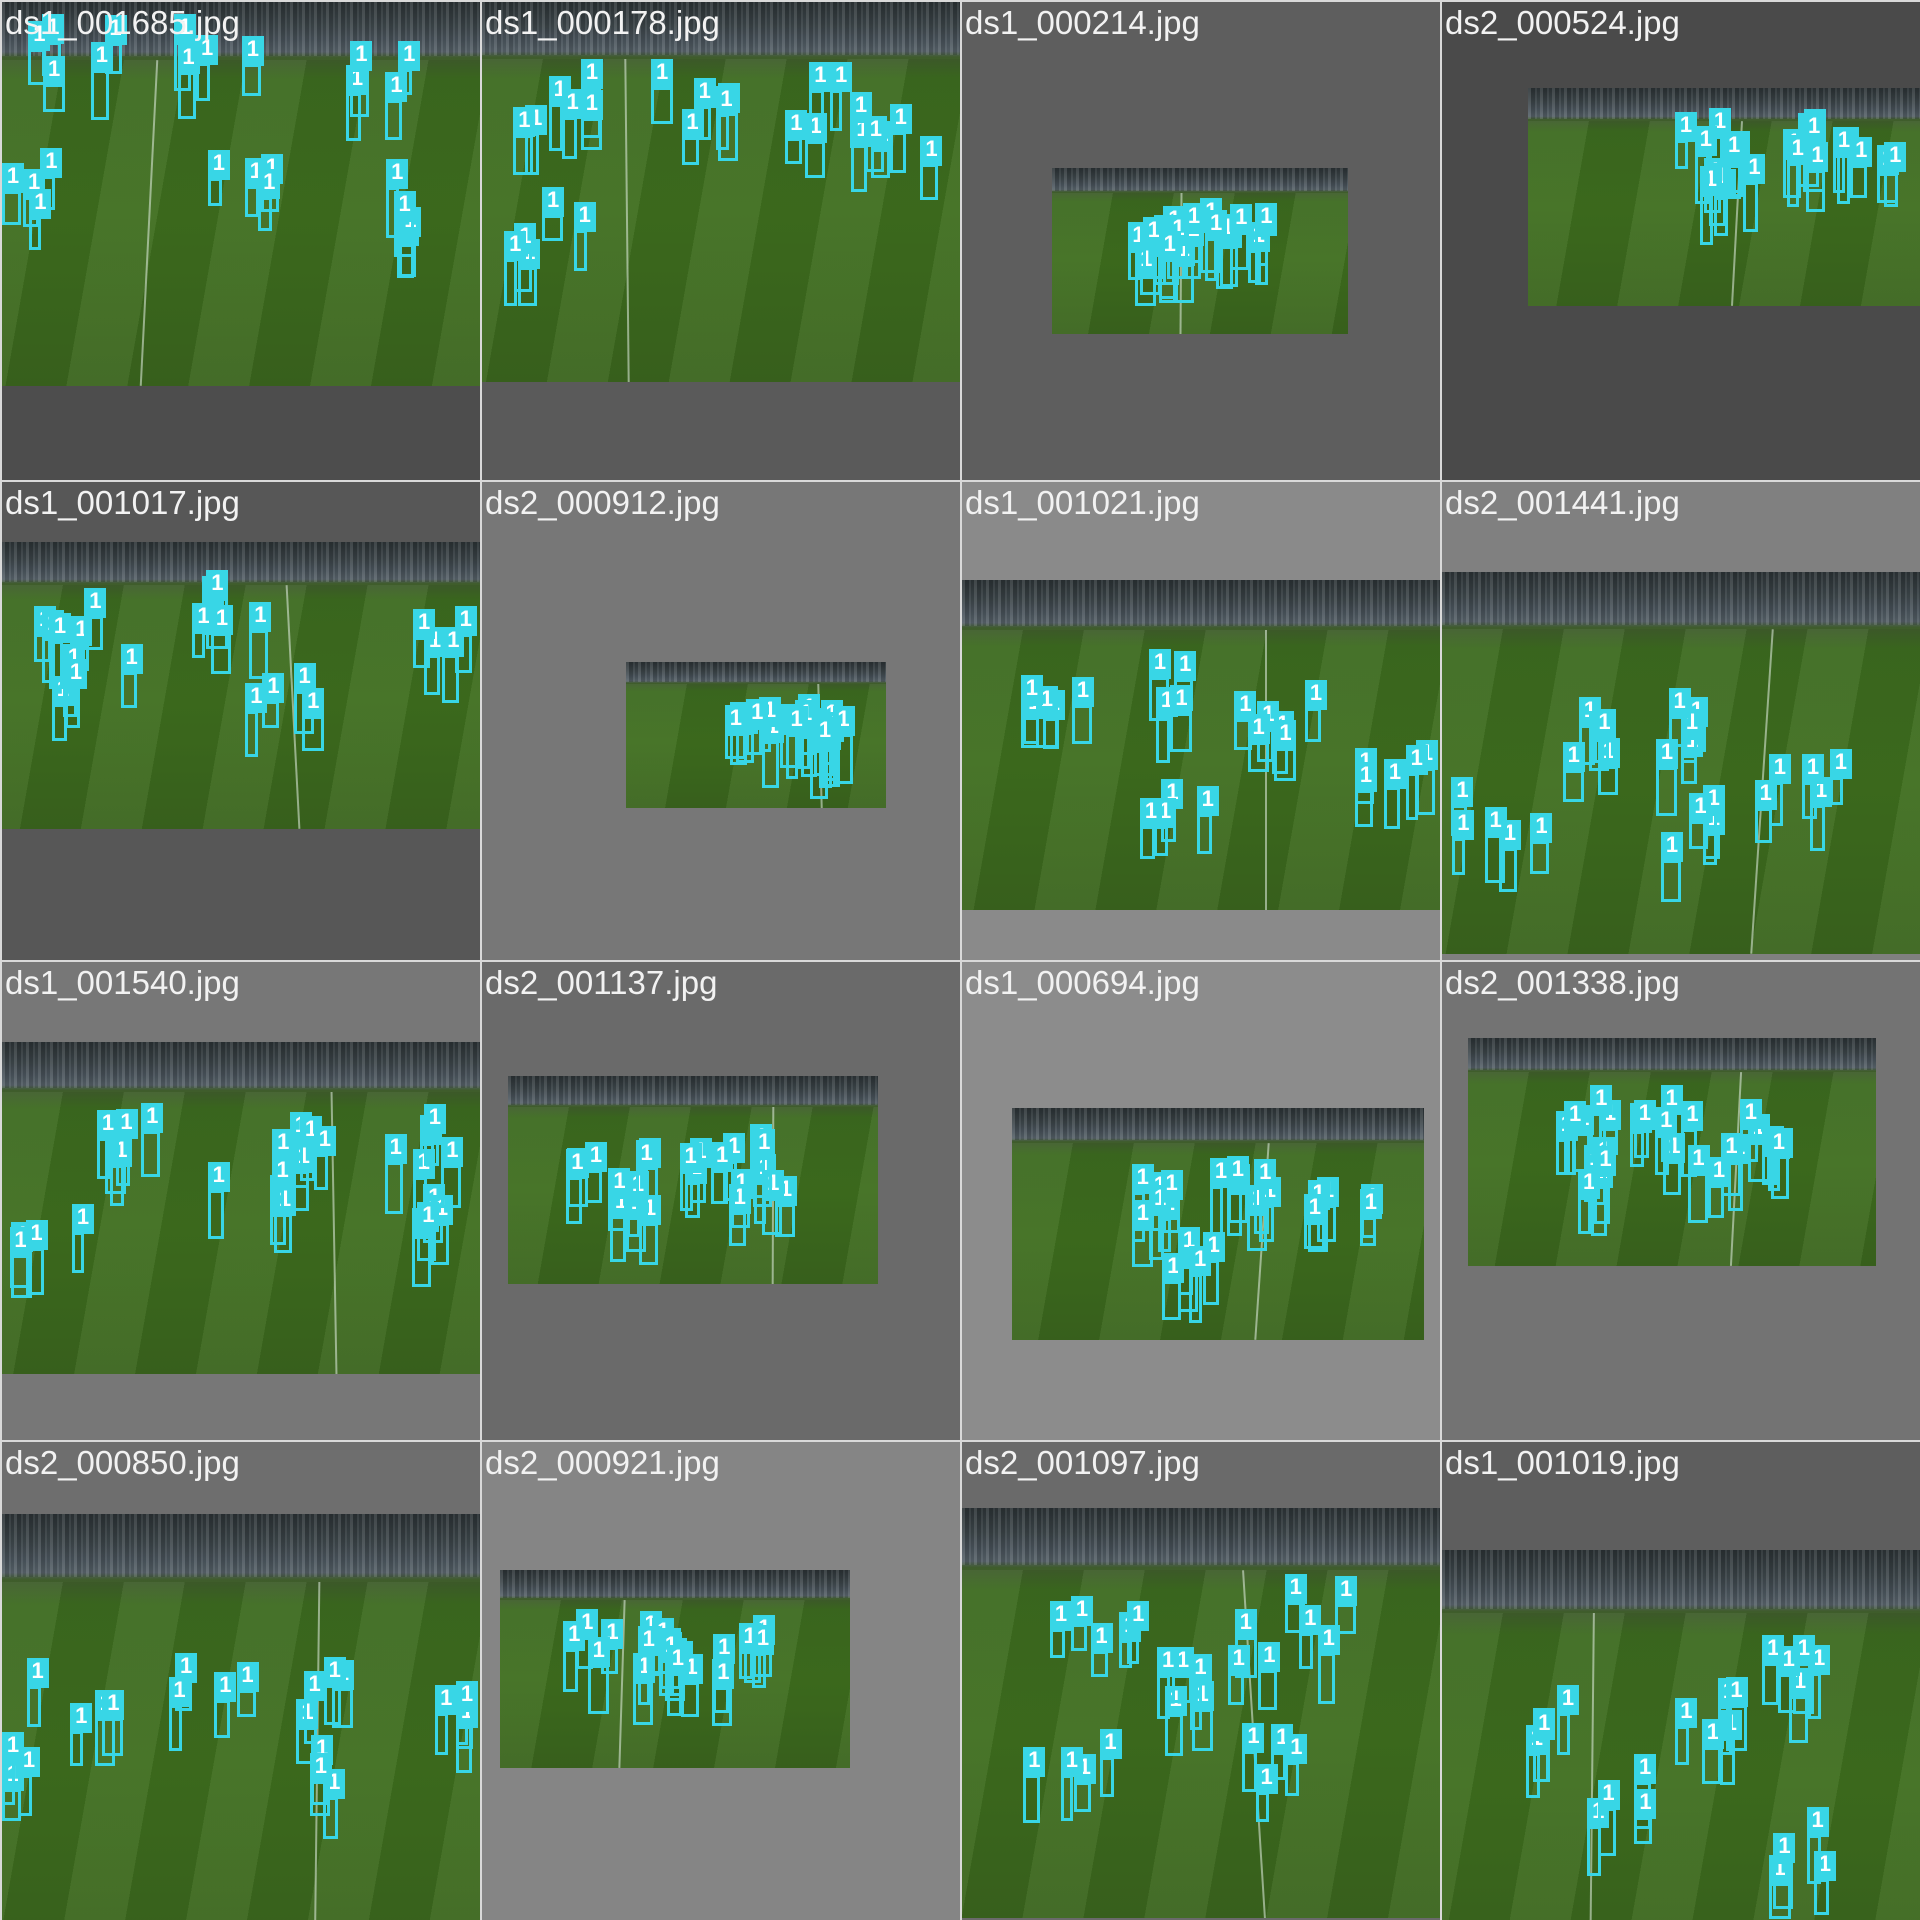 The height and width of the screenshot is (1920, 1920). What do you see at coordinates (1681, 763) in the screenshot?
I see `pitch-photo` at bounding box center [1681, 763].